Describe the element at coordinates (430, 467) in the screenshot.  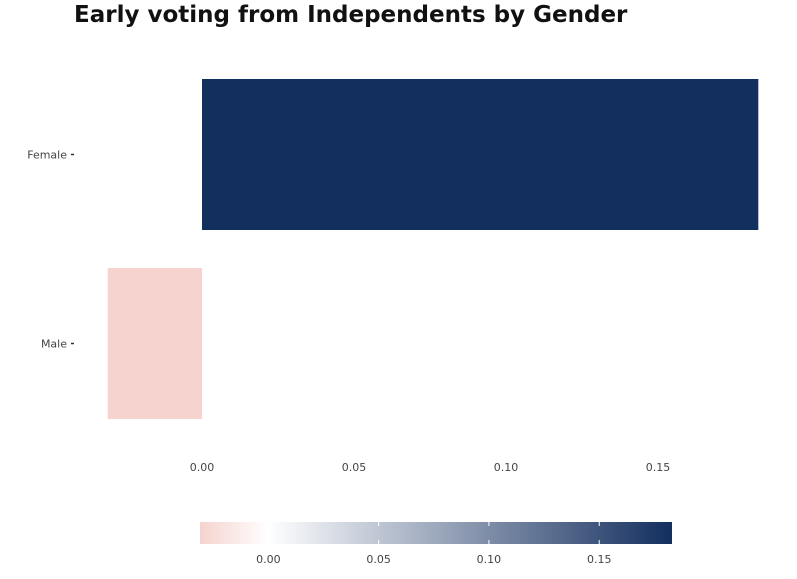
I see `x-axis: 0.00 0.05 0.10 0.15` at that location.